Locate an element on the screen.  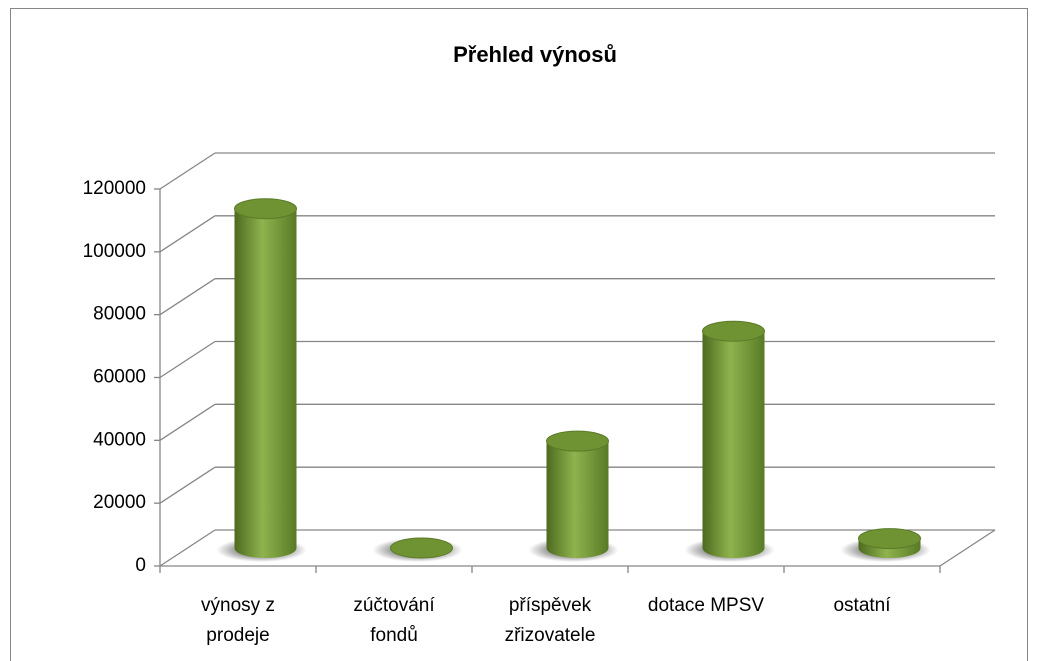
y-tick-label: 40000 is located at coordinates (119, 439).